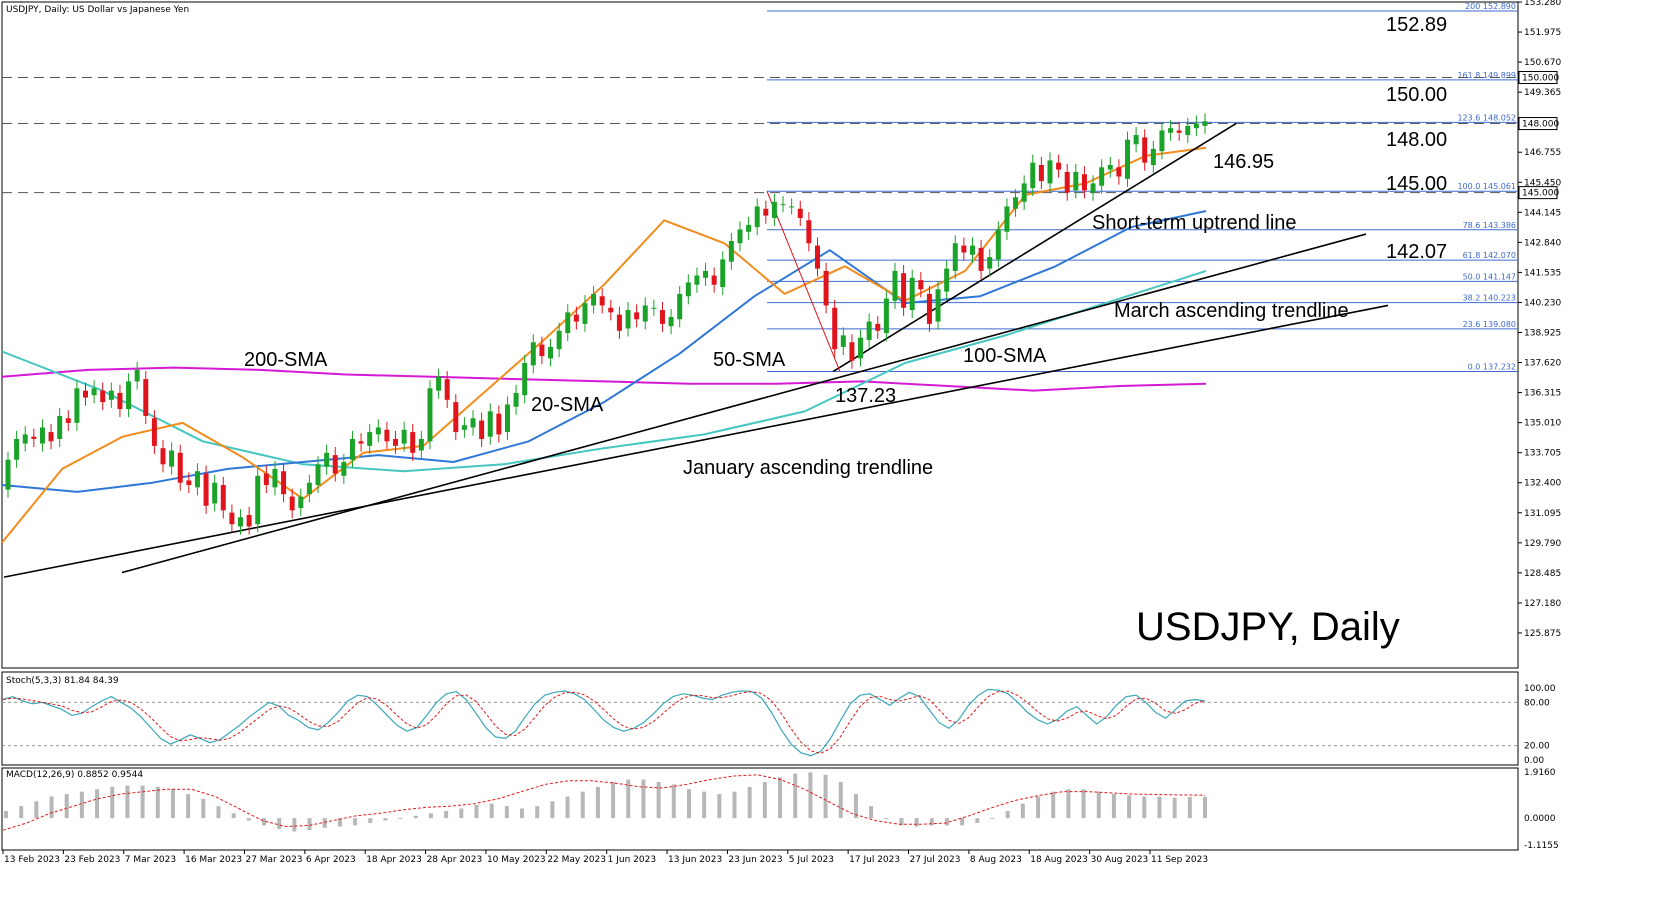 This screenshot has width=1658, height=919. I want to click on y-tick-label: 131.095, so click(1542, 514).